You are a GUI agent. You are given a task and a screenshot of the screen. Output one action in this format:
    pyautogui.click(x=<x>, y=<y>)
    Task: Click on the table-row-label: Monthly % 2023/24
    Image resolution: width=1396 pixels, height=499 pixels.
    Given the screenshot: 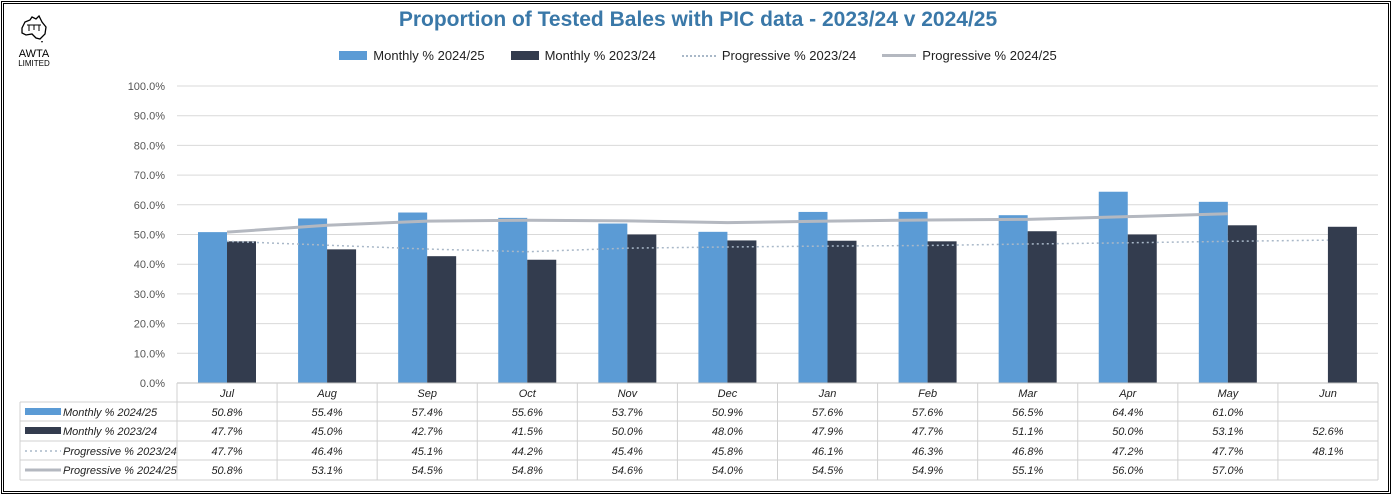 What is the action you would take?
    pyautogui.click(x=110, y=432)
    